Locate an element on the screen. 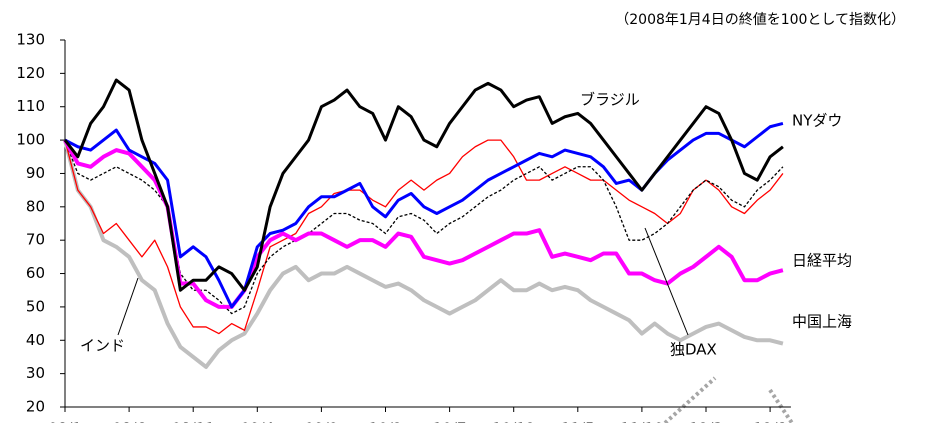 The width and height of the screenshot is (930, 423). x-tick-label: 09/4 is located at coordinates (257, 421).